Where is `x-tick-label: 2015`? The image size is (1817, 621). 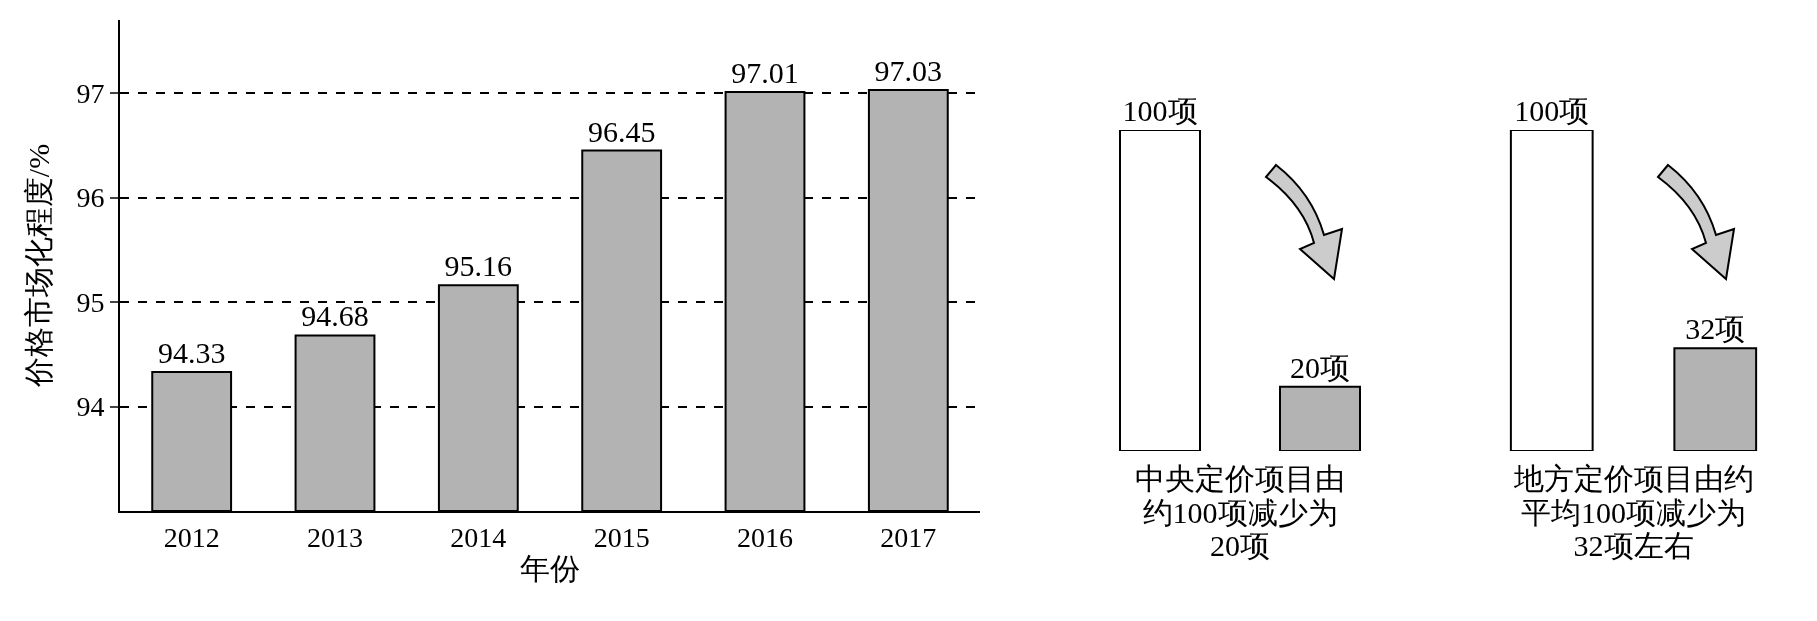
x-tick-label: 2015 is located at coordinates (621, 537).